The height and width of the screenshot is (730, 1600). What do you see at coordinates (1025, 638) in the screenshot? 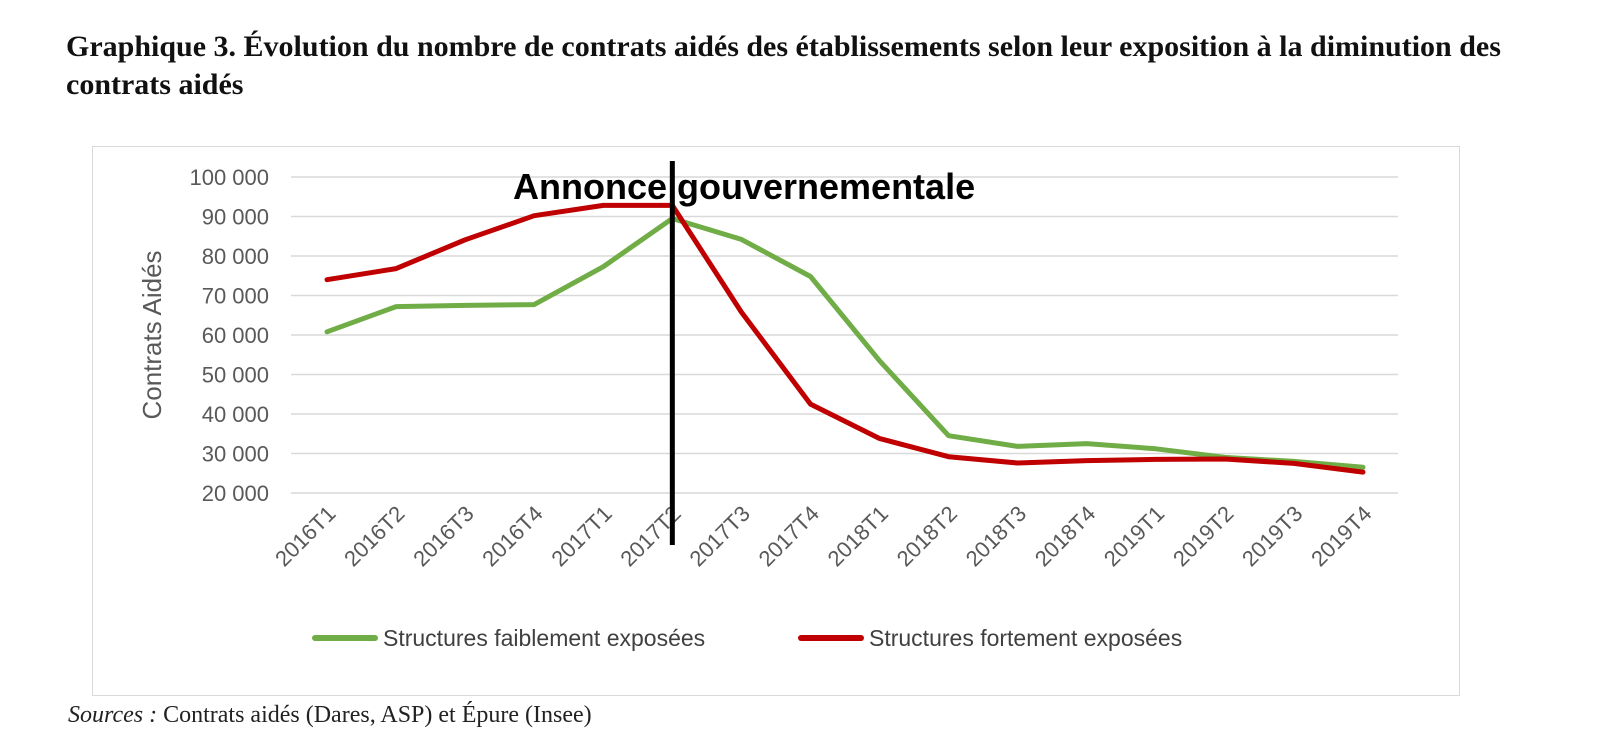
I see `legend-label: Structures fortement exposées` at bounding box center [1025, 638].